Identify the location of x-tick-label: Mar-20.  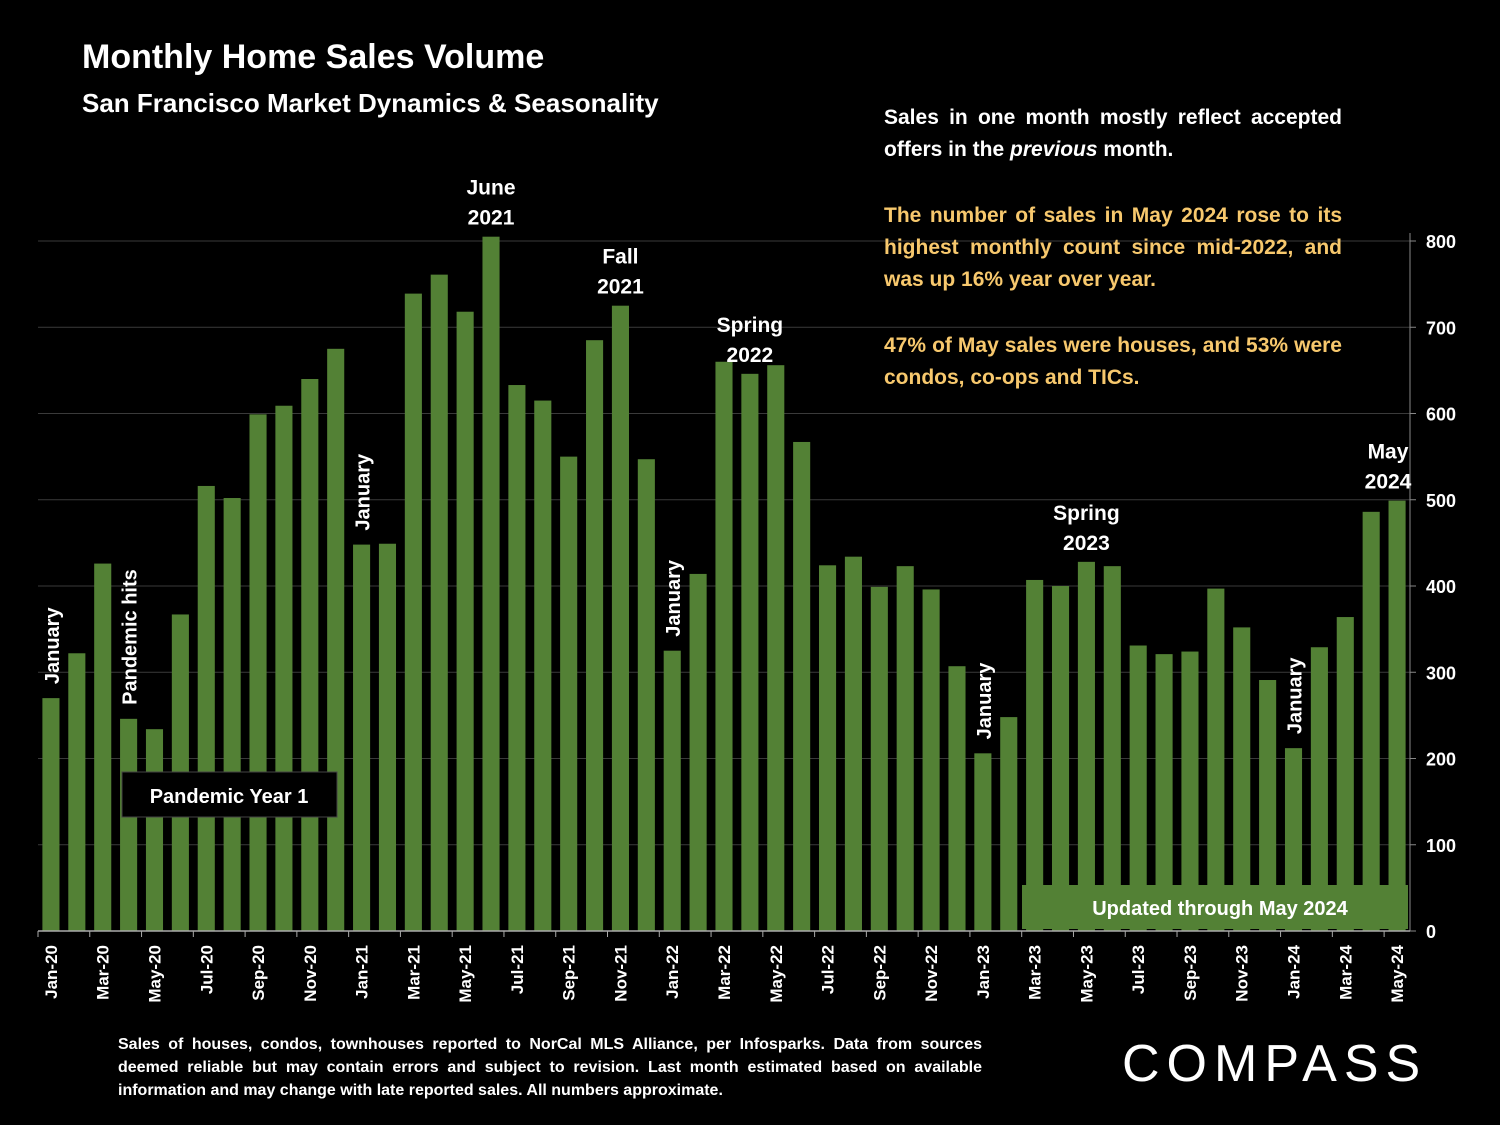
(103, 972).